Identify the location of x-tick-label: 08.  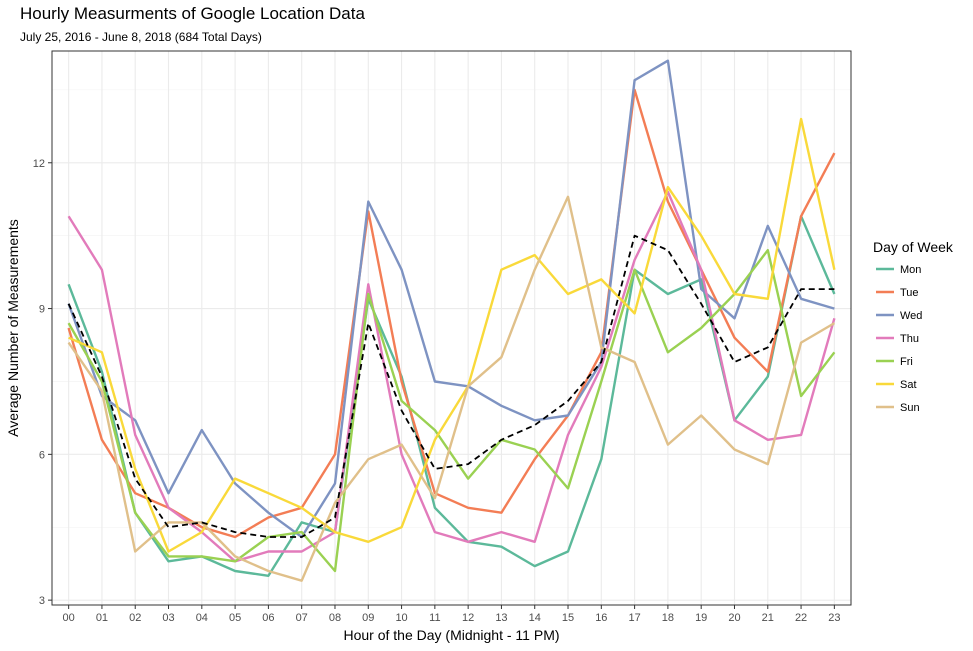
(335, 618).